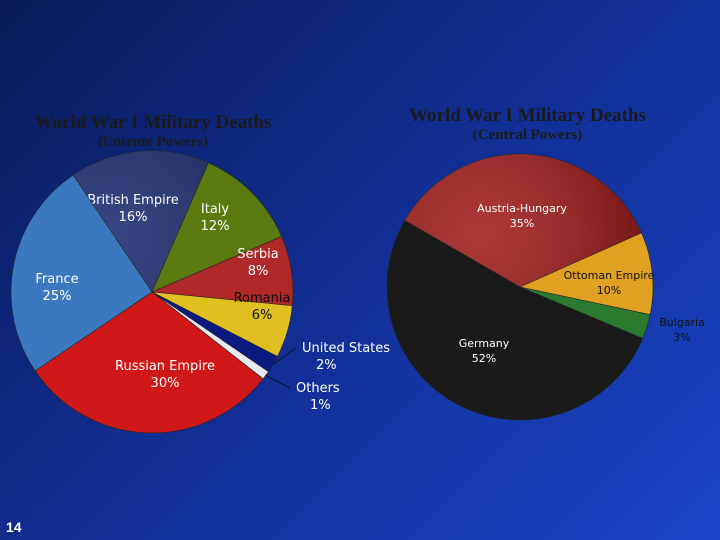 Image resolution: width=720 pixels, height=540 pixels. I want to click on slice-value-label: 8%, so click(258, 271).